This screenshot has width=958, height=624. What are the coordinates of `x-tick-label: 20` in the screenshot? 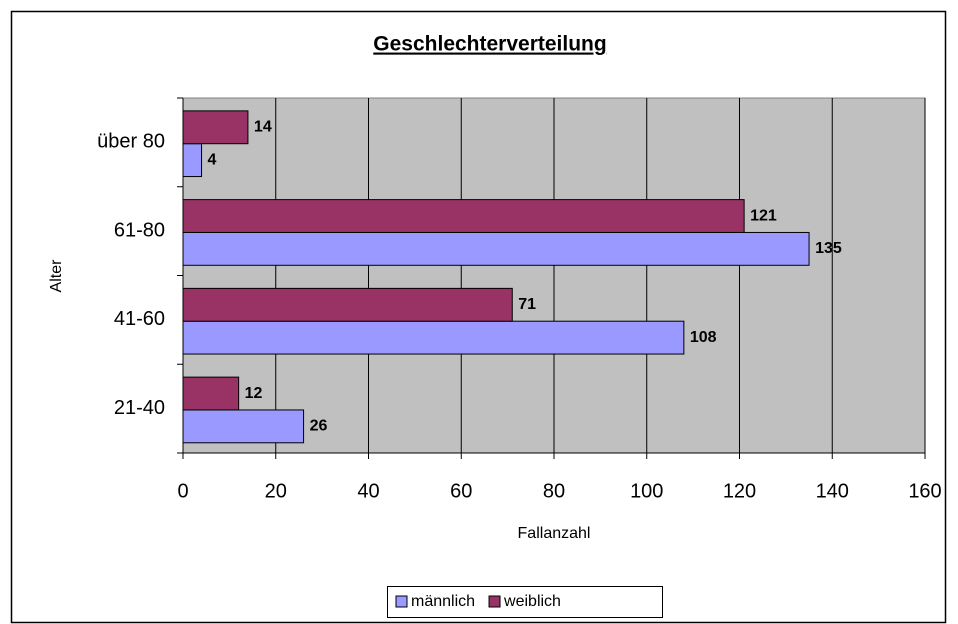 It's located at (276, 491).